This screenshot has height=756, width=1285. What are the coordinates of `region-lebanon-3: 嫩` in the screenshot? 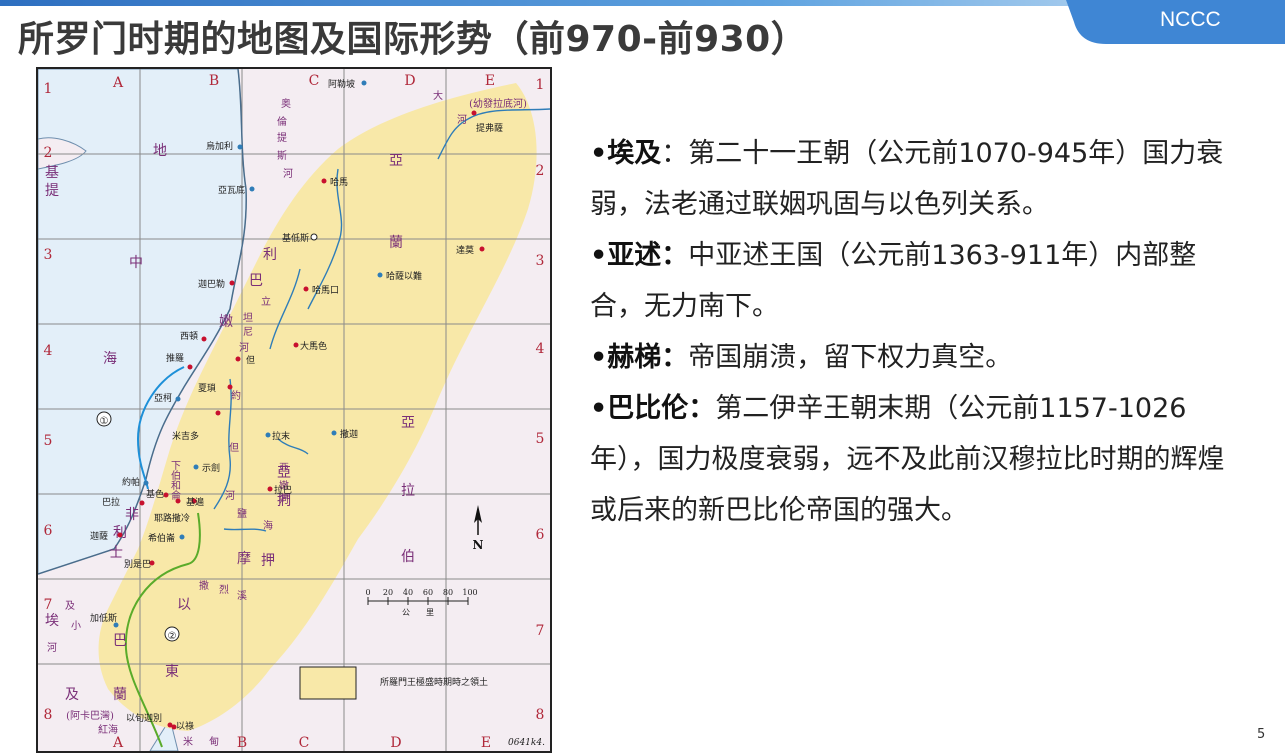 It's located at (226, 322).